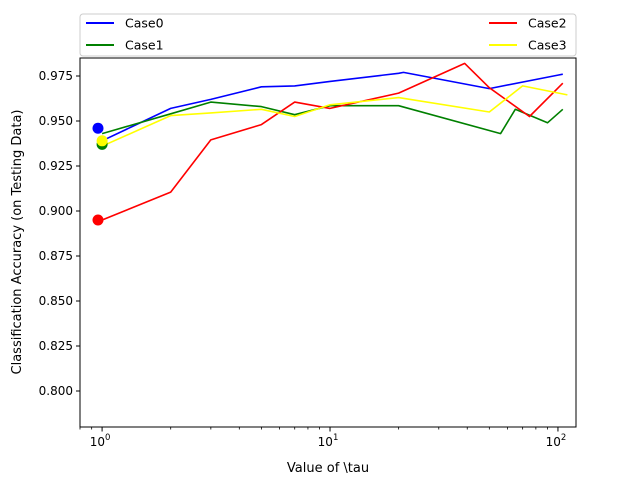 Image resolution: width=640 pixels, height=484 pixels. Describe the element at coordinates (556, 441) in the screenshot. I see `x-tick-label: 10²` at that location.